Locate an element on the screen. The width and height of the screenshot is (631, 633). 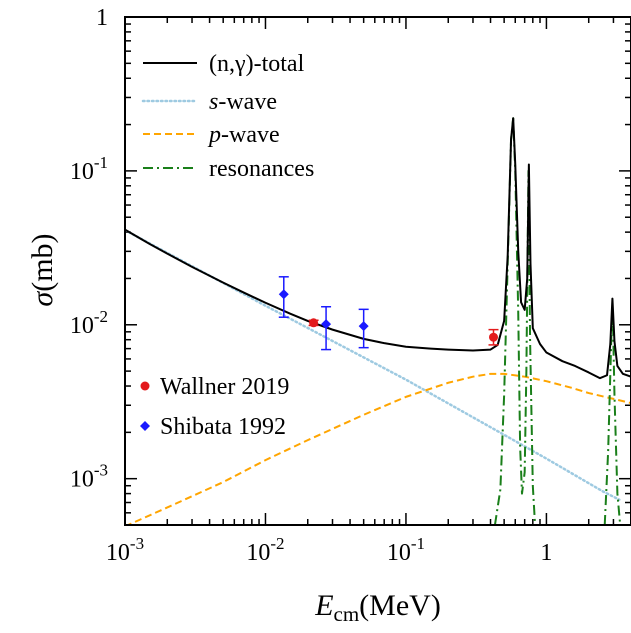
x-axis-unit: (MeV) is located at coordinates (400, 605).